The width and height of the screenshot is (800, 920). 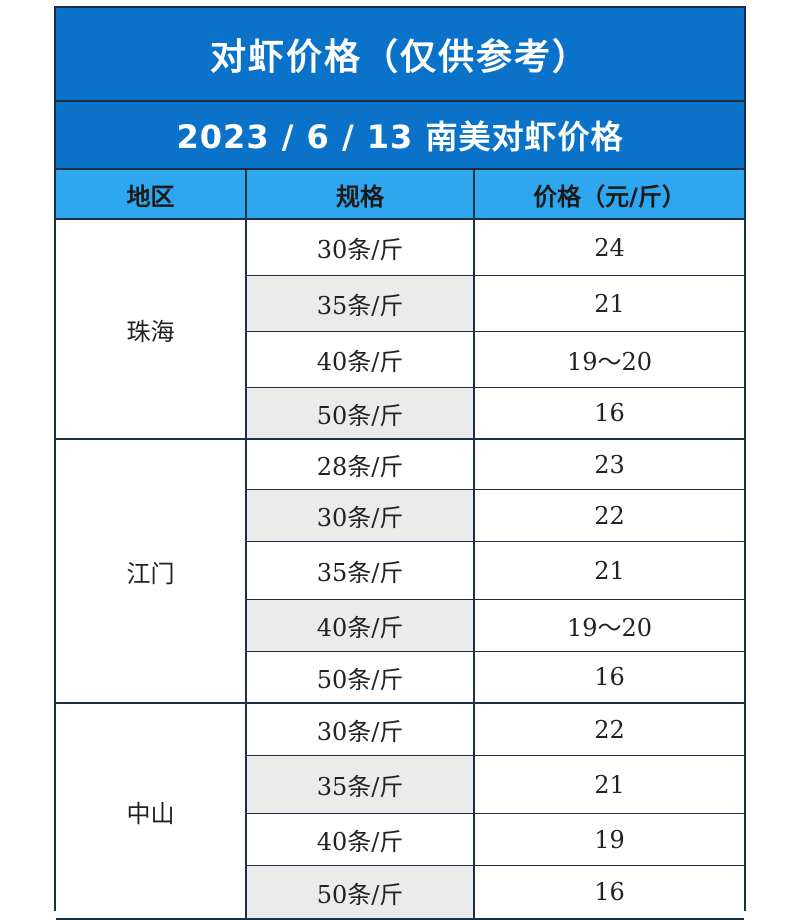 I want to click on header-price: 价格（元/斤）, so click(x=609, y=196).